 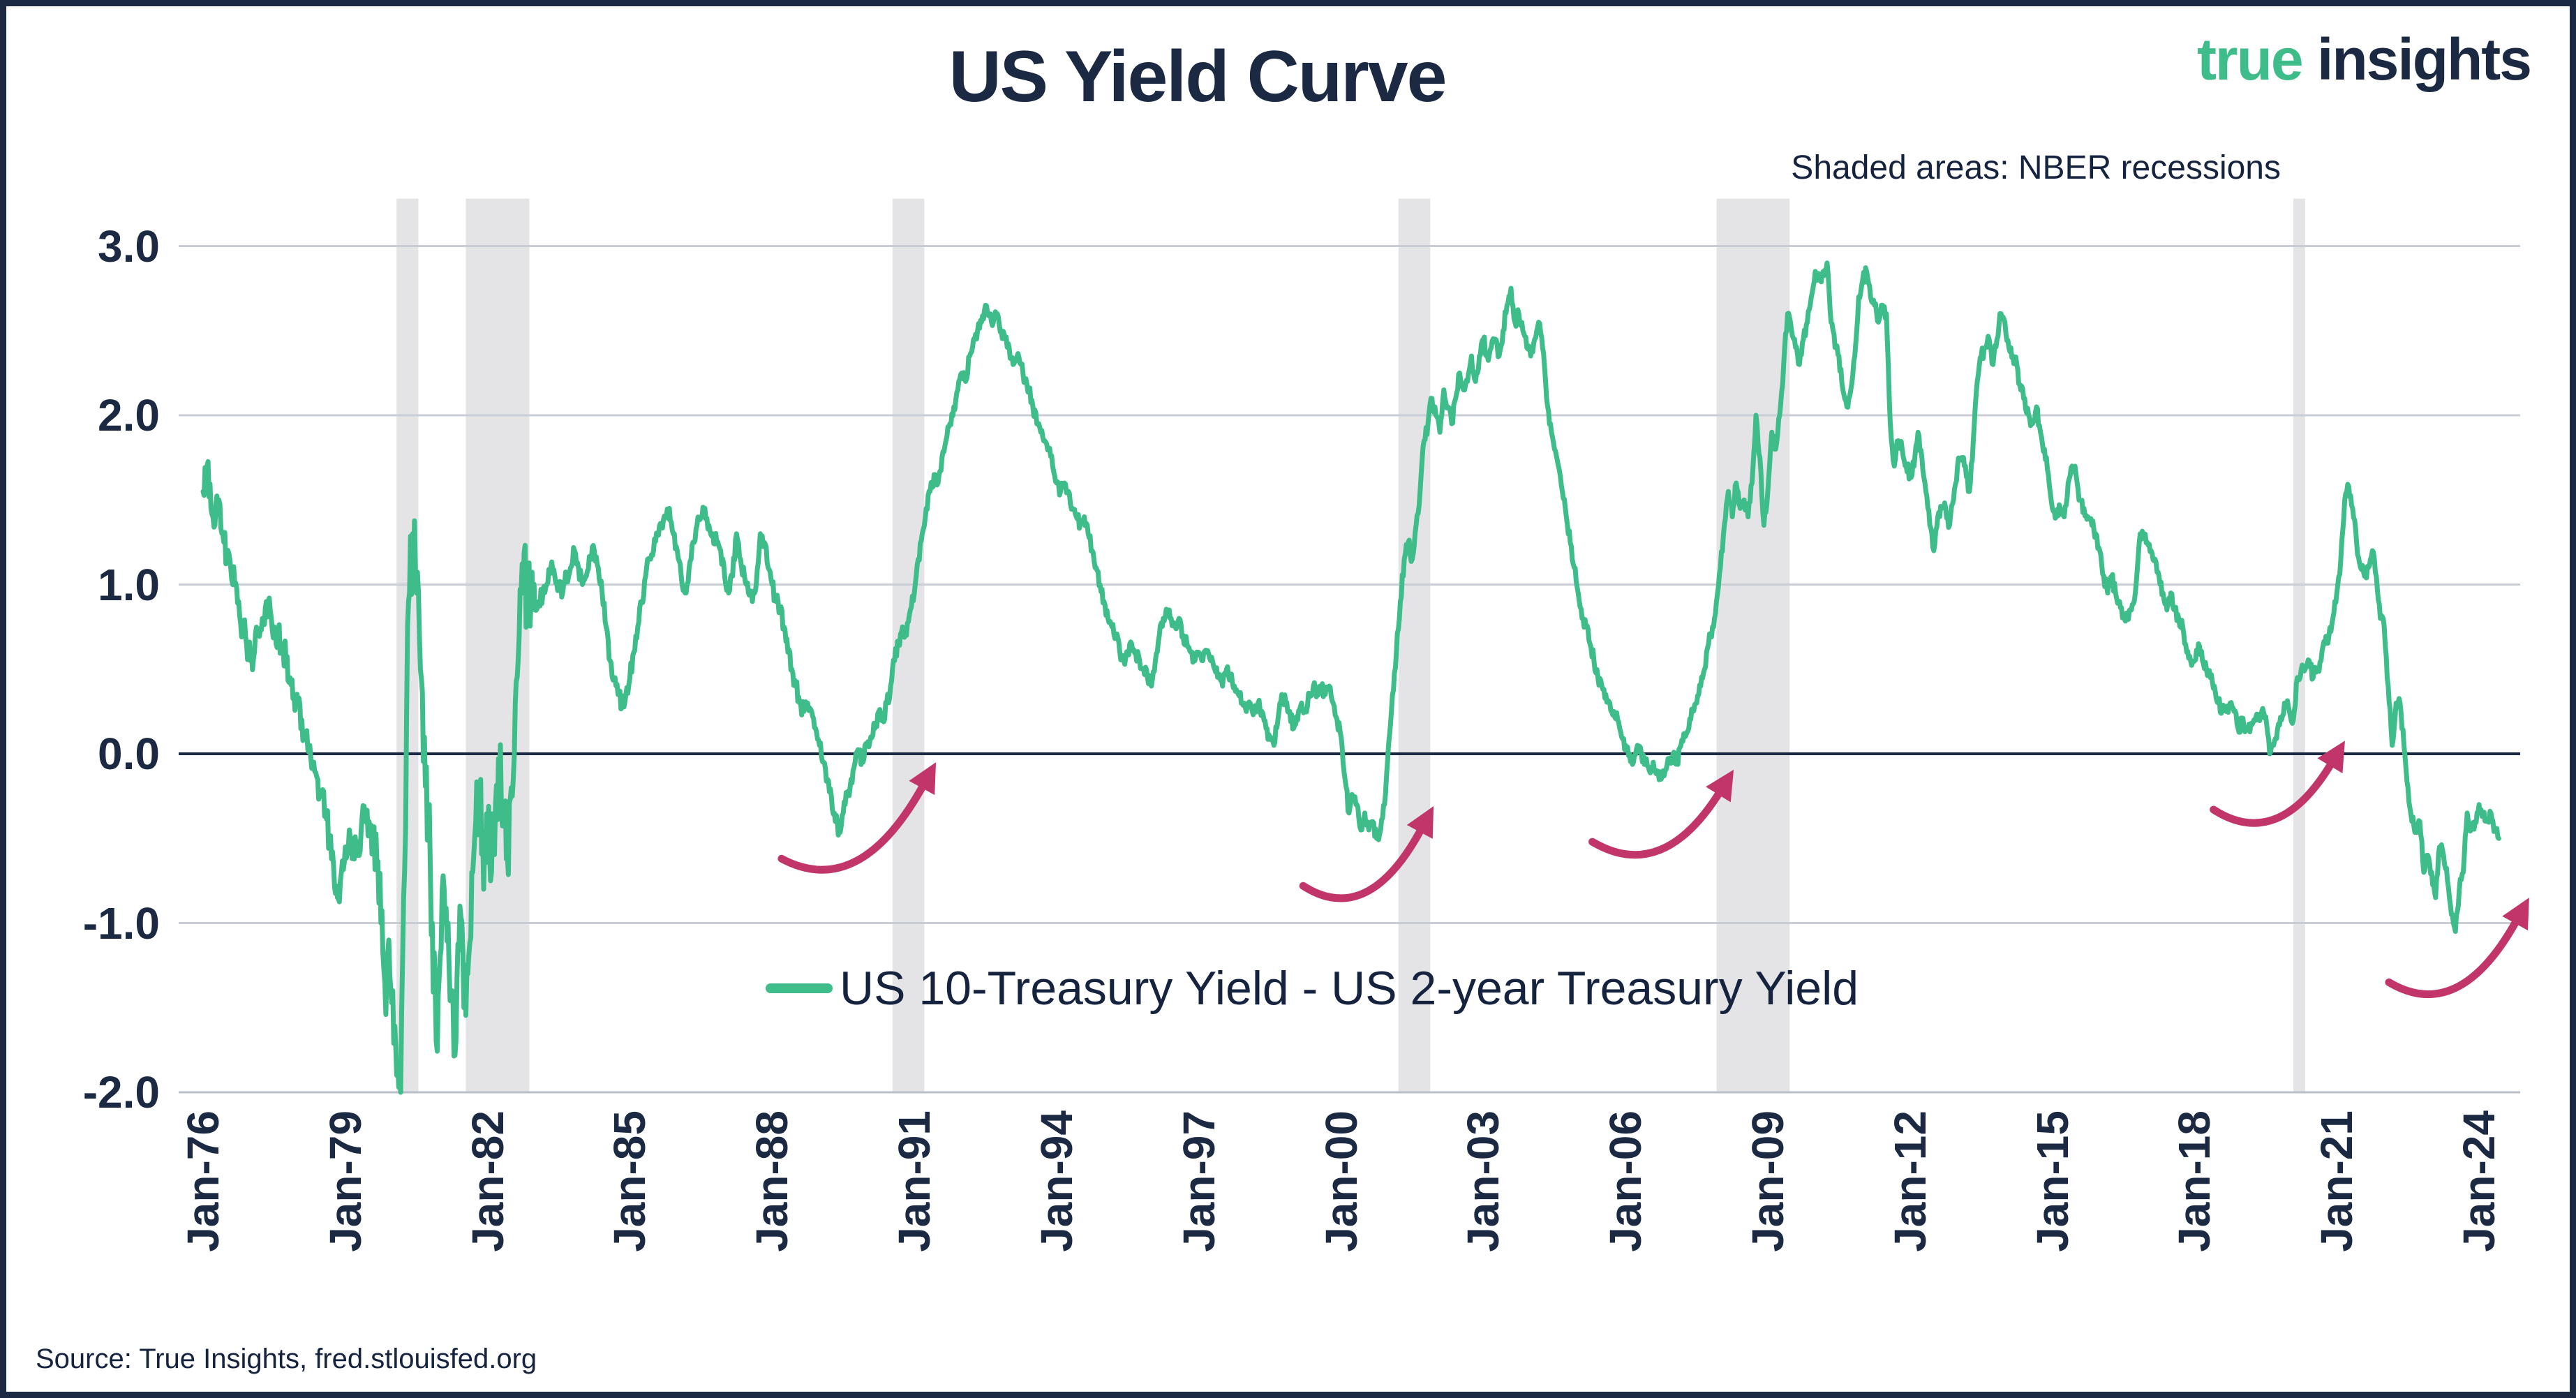 I want to click on recession-note: Shaded areas: NBER recessions, so click(x=2036, y=167).